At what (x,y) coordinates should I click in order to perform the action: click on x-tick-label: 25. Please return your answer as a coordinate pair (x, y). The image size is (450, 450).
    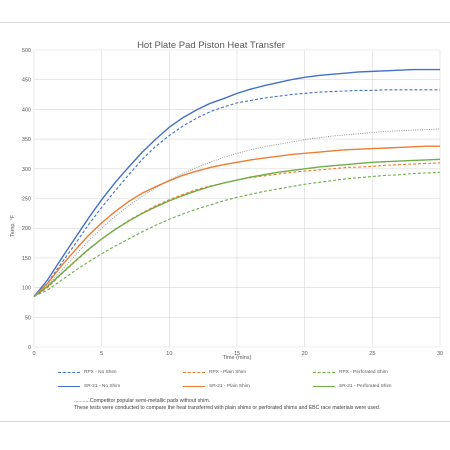
    Looking at the image, I should click on (372, 354).